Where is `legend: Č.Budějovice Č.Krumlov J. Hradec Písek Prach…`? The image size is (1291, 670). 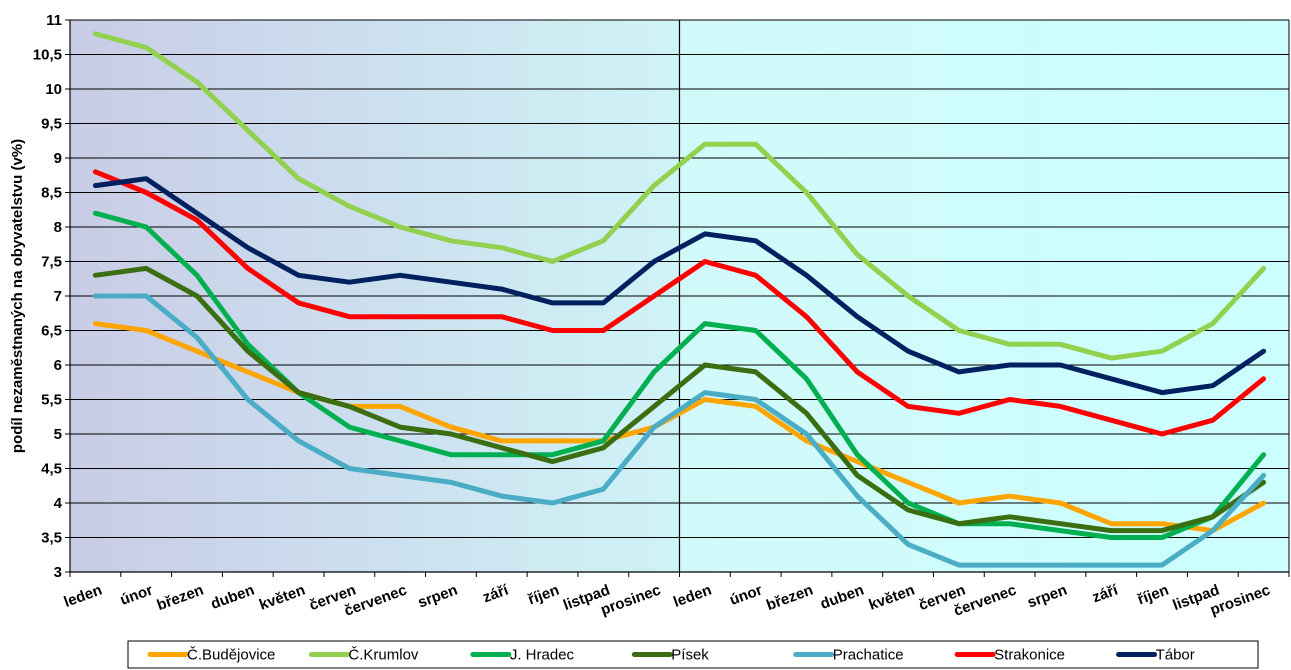
legend: Č.Budějovice Č.Krumlov J. Hradec Písek Prach… is located at coordinates (693, 654).